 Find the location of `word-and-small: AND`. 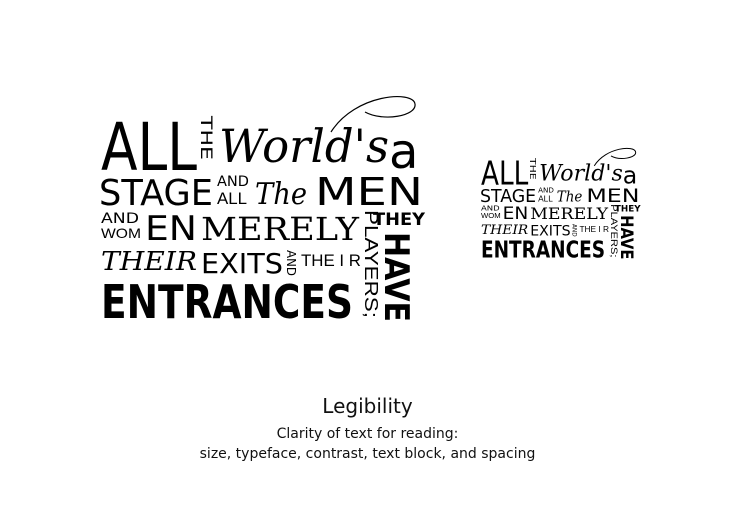

word-and-small: AND is located at coordinates (233, 182).